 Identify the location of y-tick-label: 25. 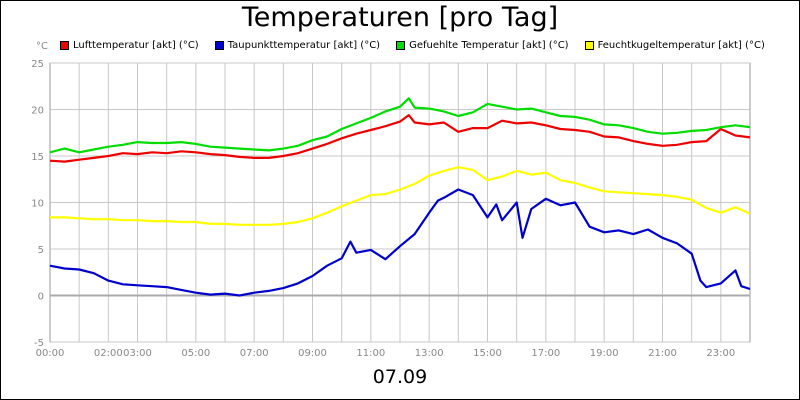
(37, 64).